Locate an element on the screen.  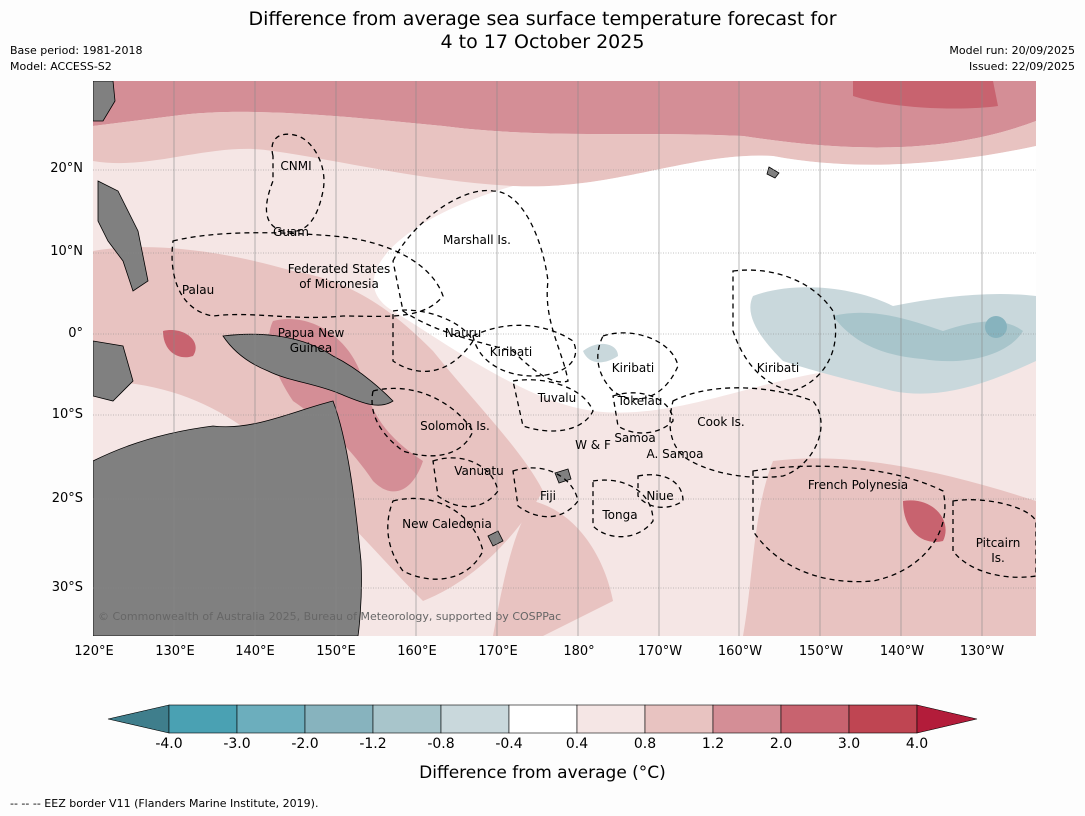
lat-label-10s: 10°S is located at coordinates (67, 414).